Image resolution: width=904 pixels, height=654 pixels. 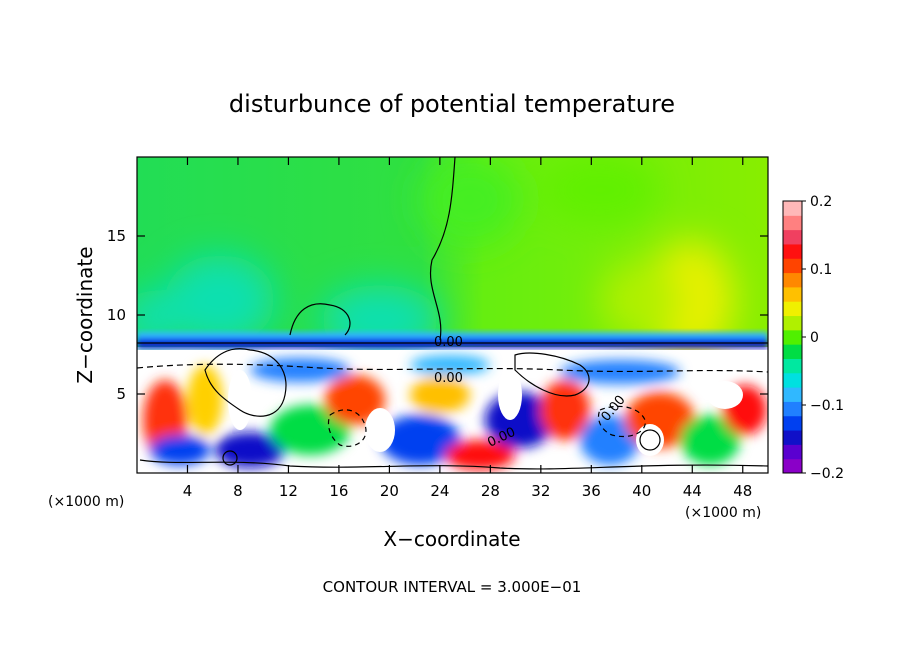 I want to click on colorbar: 0.2 0.1 0 −0.1 −0.2, so click(x=813, y=338).